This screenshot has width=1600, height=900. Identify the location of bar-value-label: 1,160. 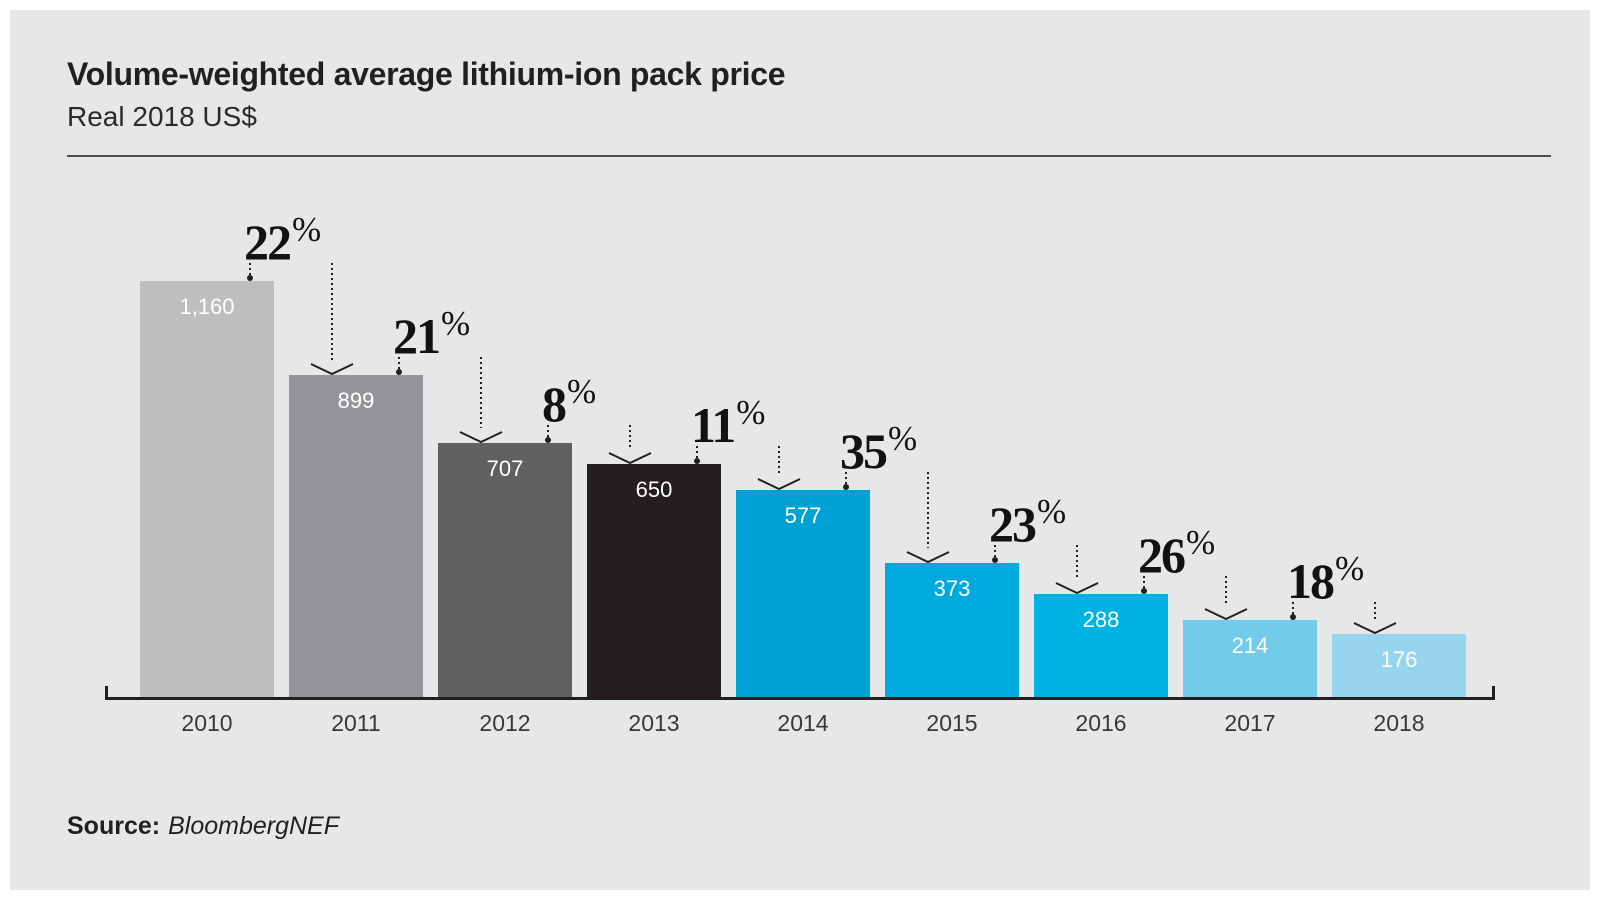
(207, 306).